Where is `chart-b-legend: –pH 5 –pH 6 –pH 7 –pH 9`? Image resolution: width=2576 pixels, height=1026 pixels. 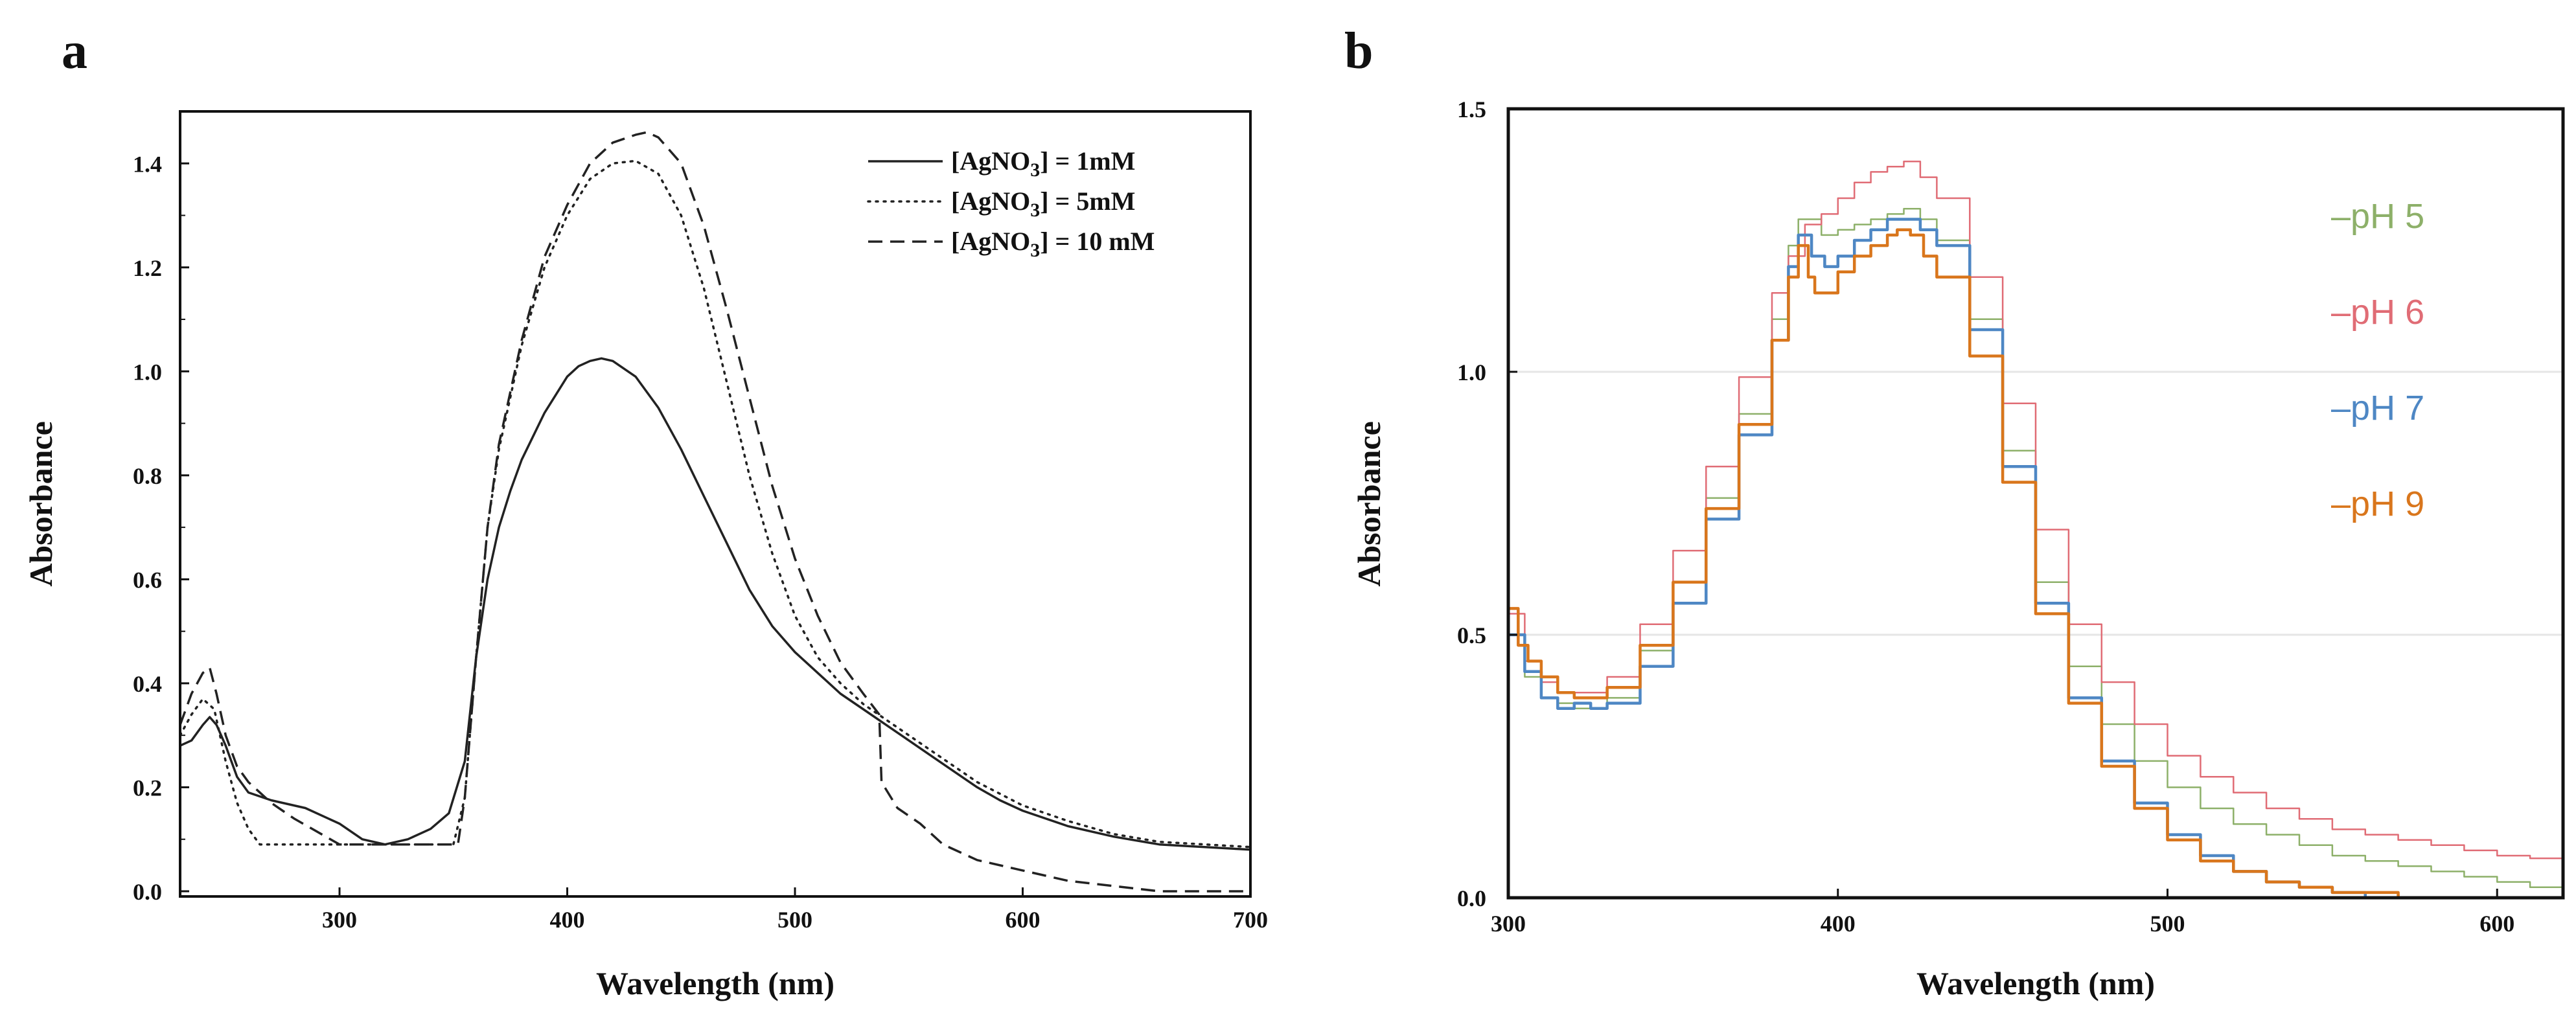 chart-b-legend: –pH 5 –pH 6 –pH 7 –pH 9 is located at coordinates (2377, 360).